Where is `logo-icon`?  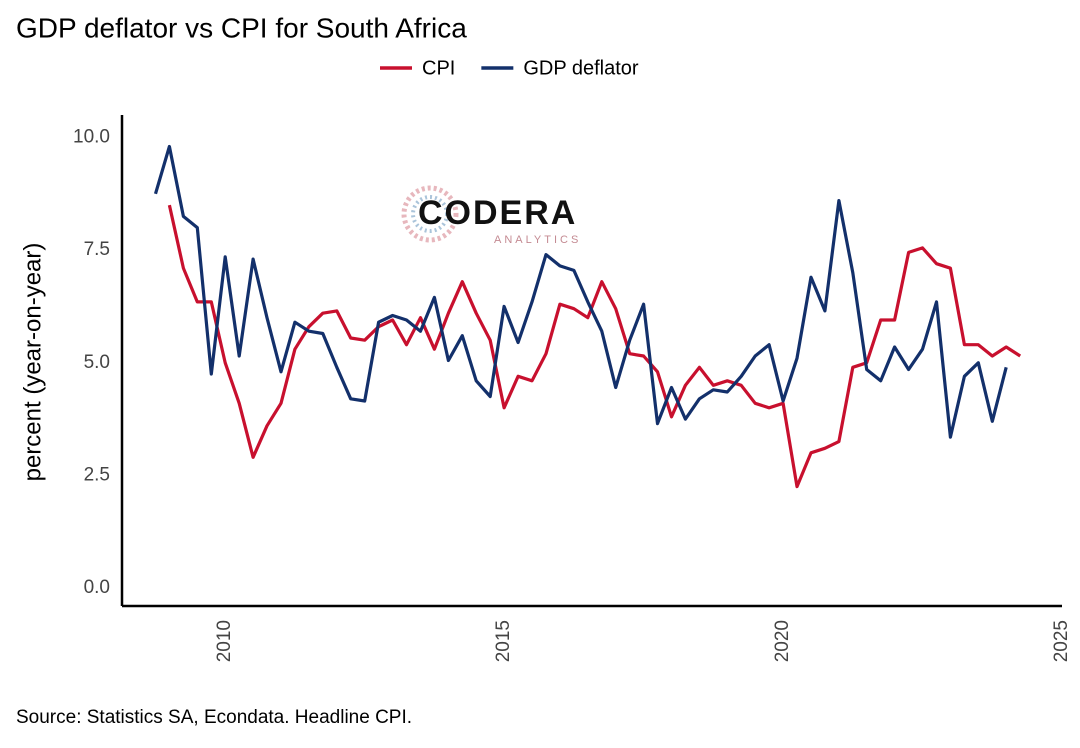 logo-icon is located at coordinates (430, 214).